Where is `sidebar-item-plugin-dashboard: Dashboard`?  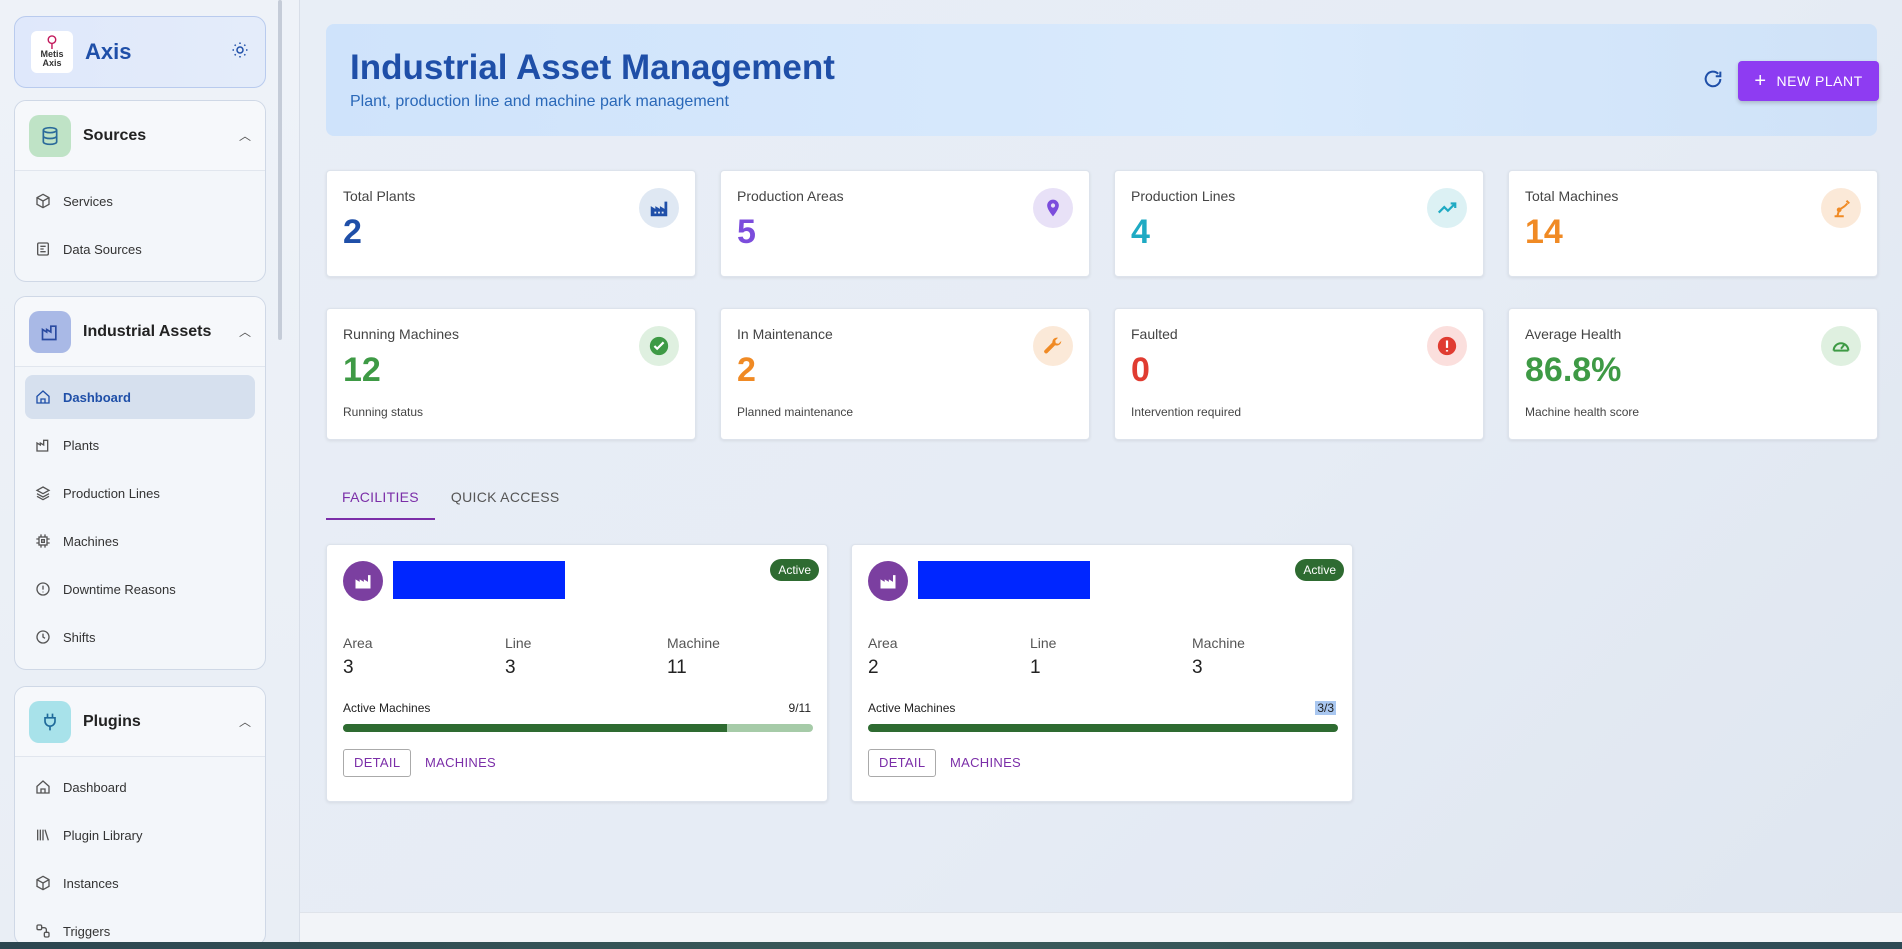
sidebar-item-plugin-dashboard: Dashboard is located at coordinates (140, 787).